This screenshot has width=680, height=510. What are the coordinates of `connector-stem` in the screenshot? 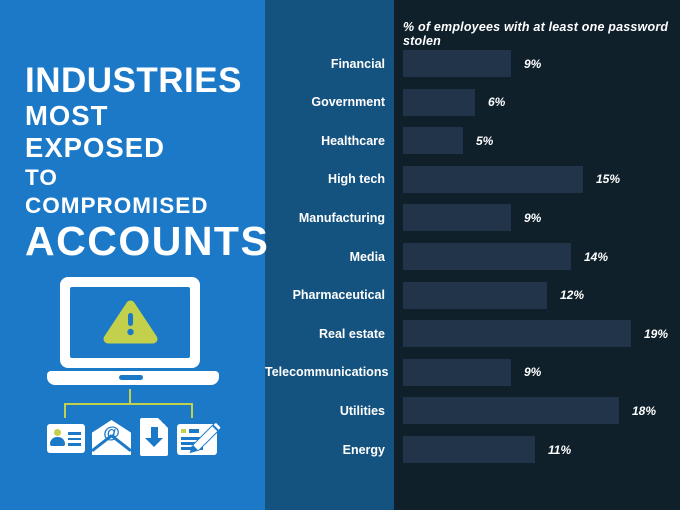 It's located at (130, 396).